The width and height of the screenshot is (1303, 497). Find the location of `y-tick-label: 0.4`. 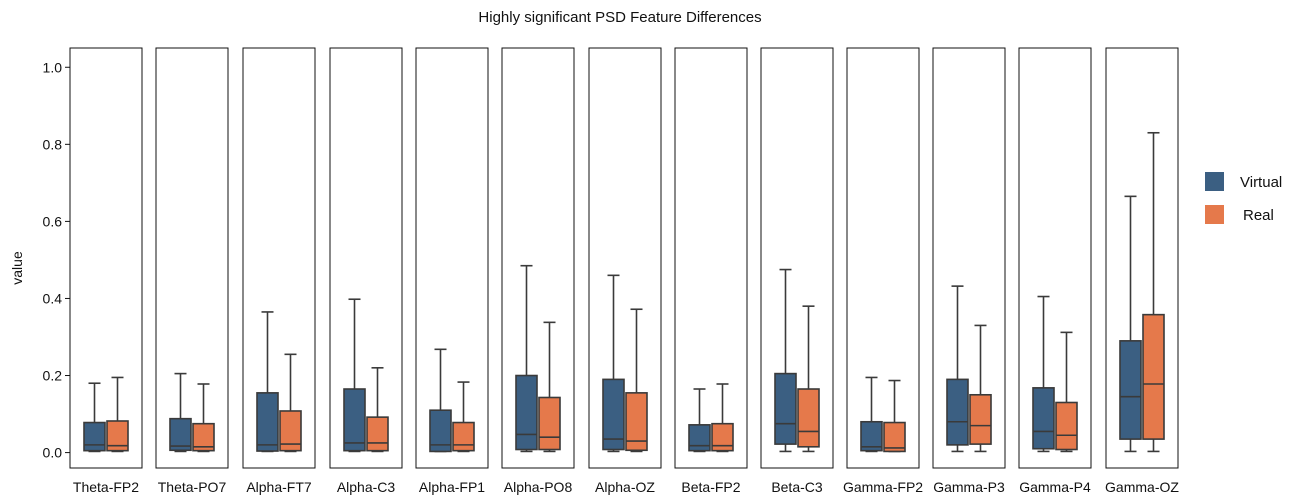

y-tick-label: 0.4 is located at coordinates (53, 298).